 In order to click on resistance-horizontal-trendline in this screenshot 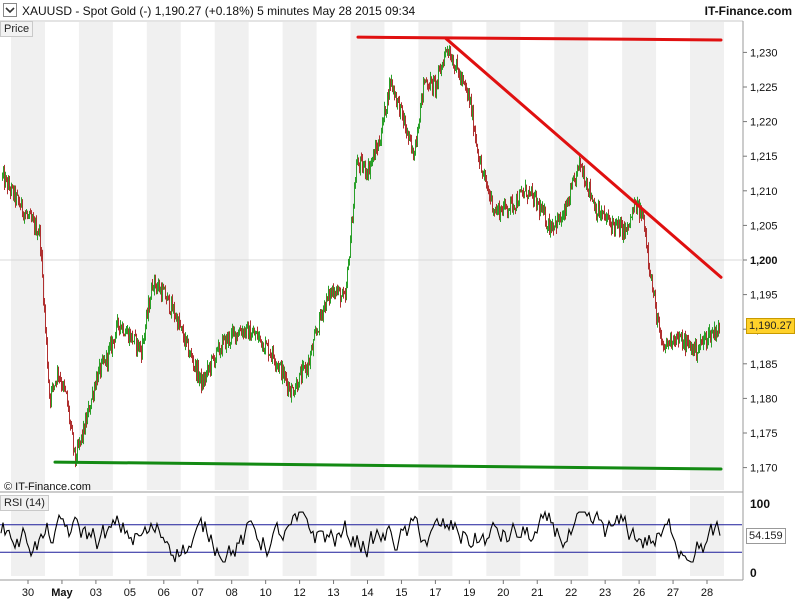, I will do `click(539, 38)`.